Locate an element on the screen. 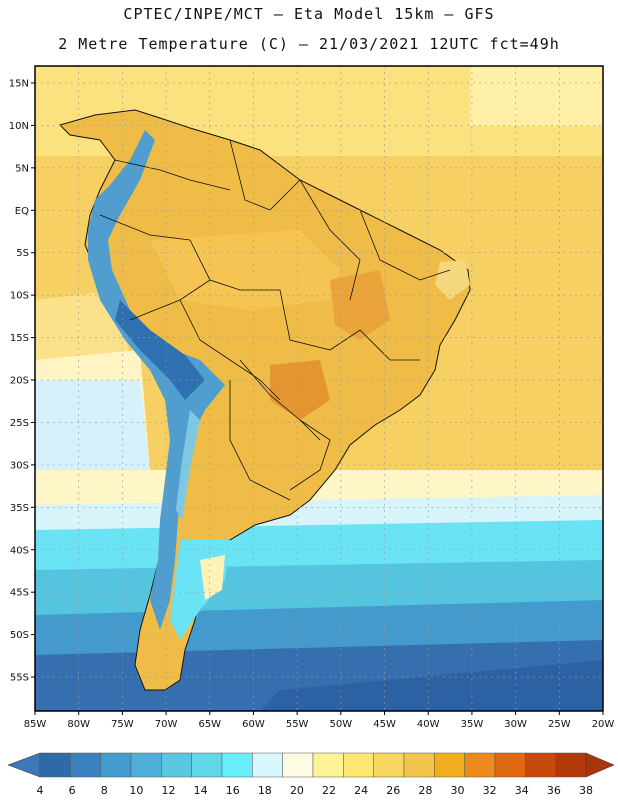  cerrado-hot is located at coordinates (360, 305).